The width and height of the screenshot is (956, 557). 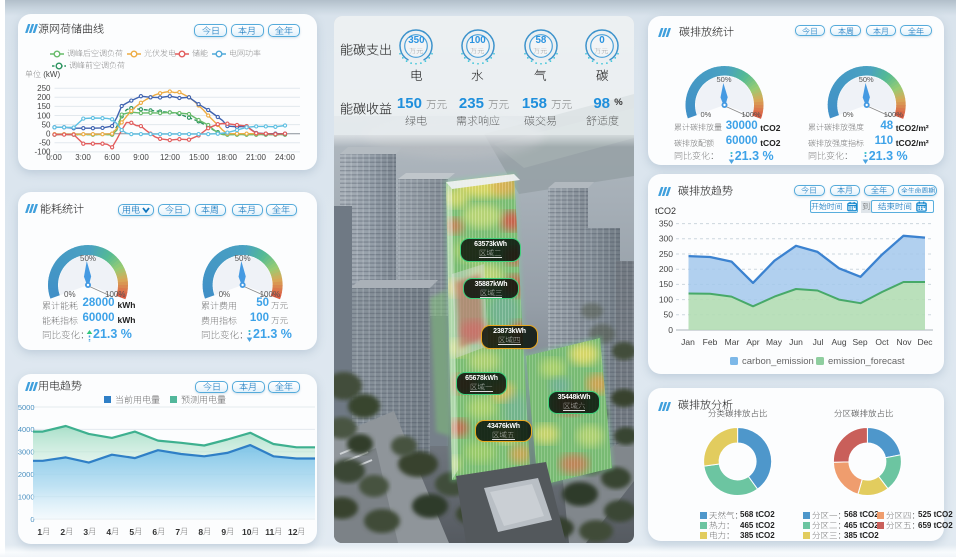 I want to click on svg-text: 0:00, so click(x=54, y=157).